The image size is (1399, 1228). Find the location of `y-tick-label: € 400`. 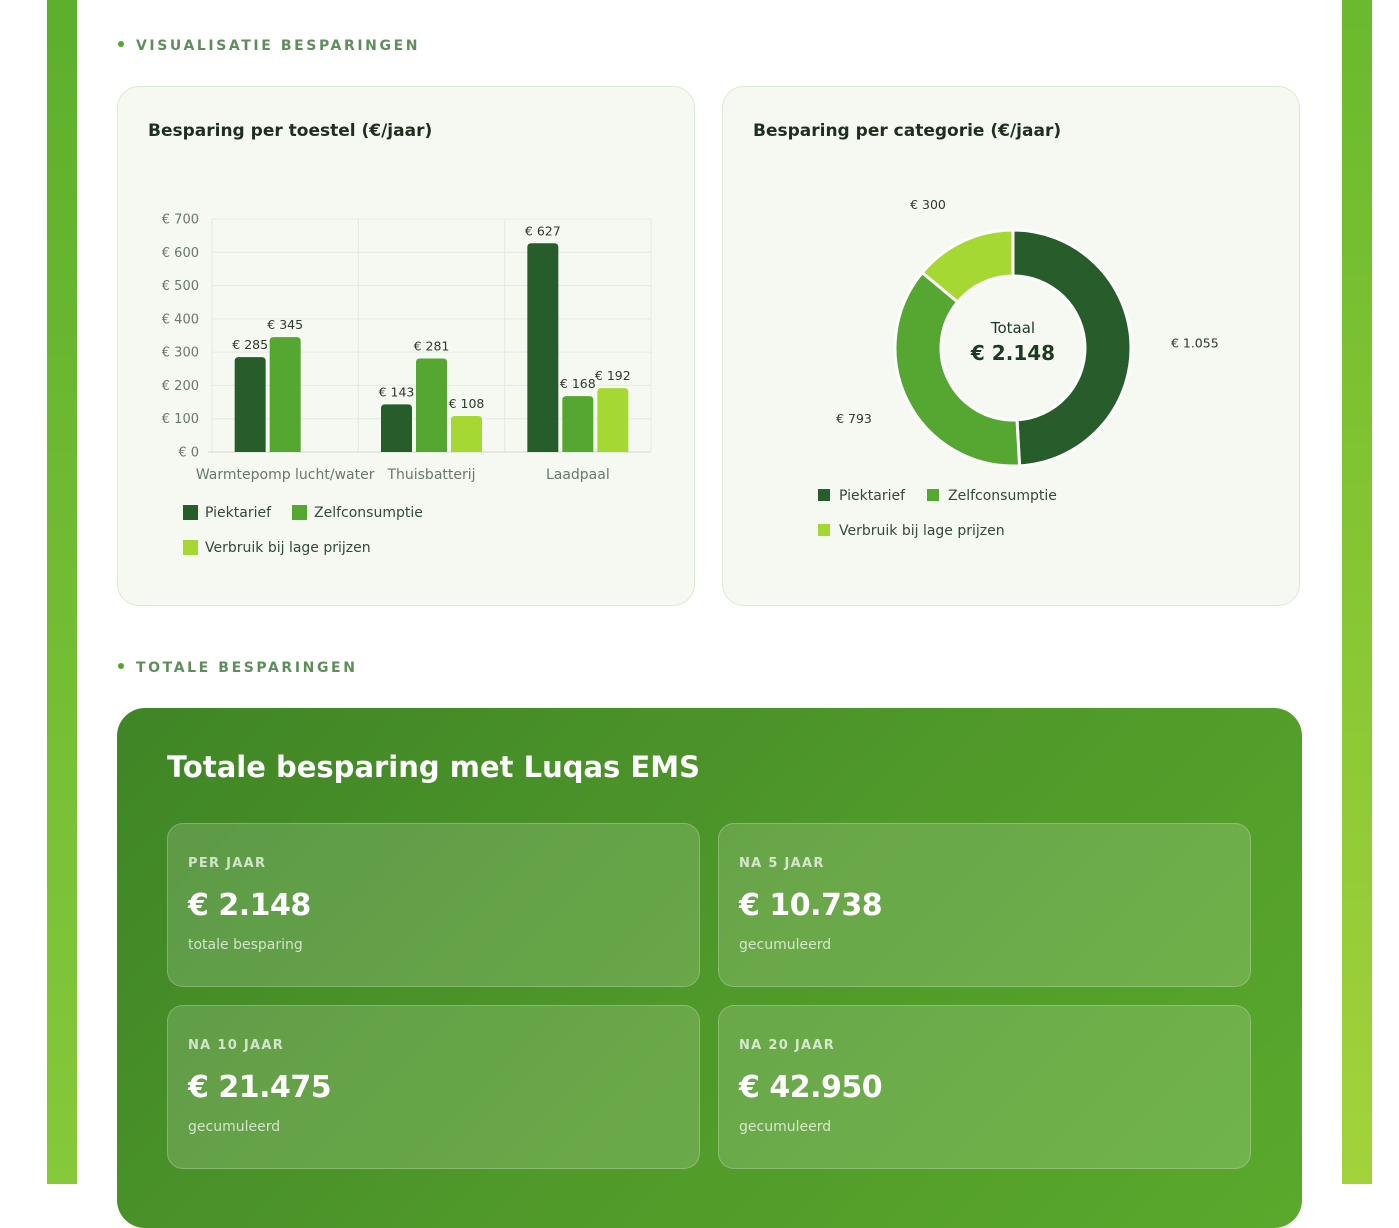

y-tick-label: € 400 is located at coordinates (180, 319).